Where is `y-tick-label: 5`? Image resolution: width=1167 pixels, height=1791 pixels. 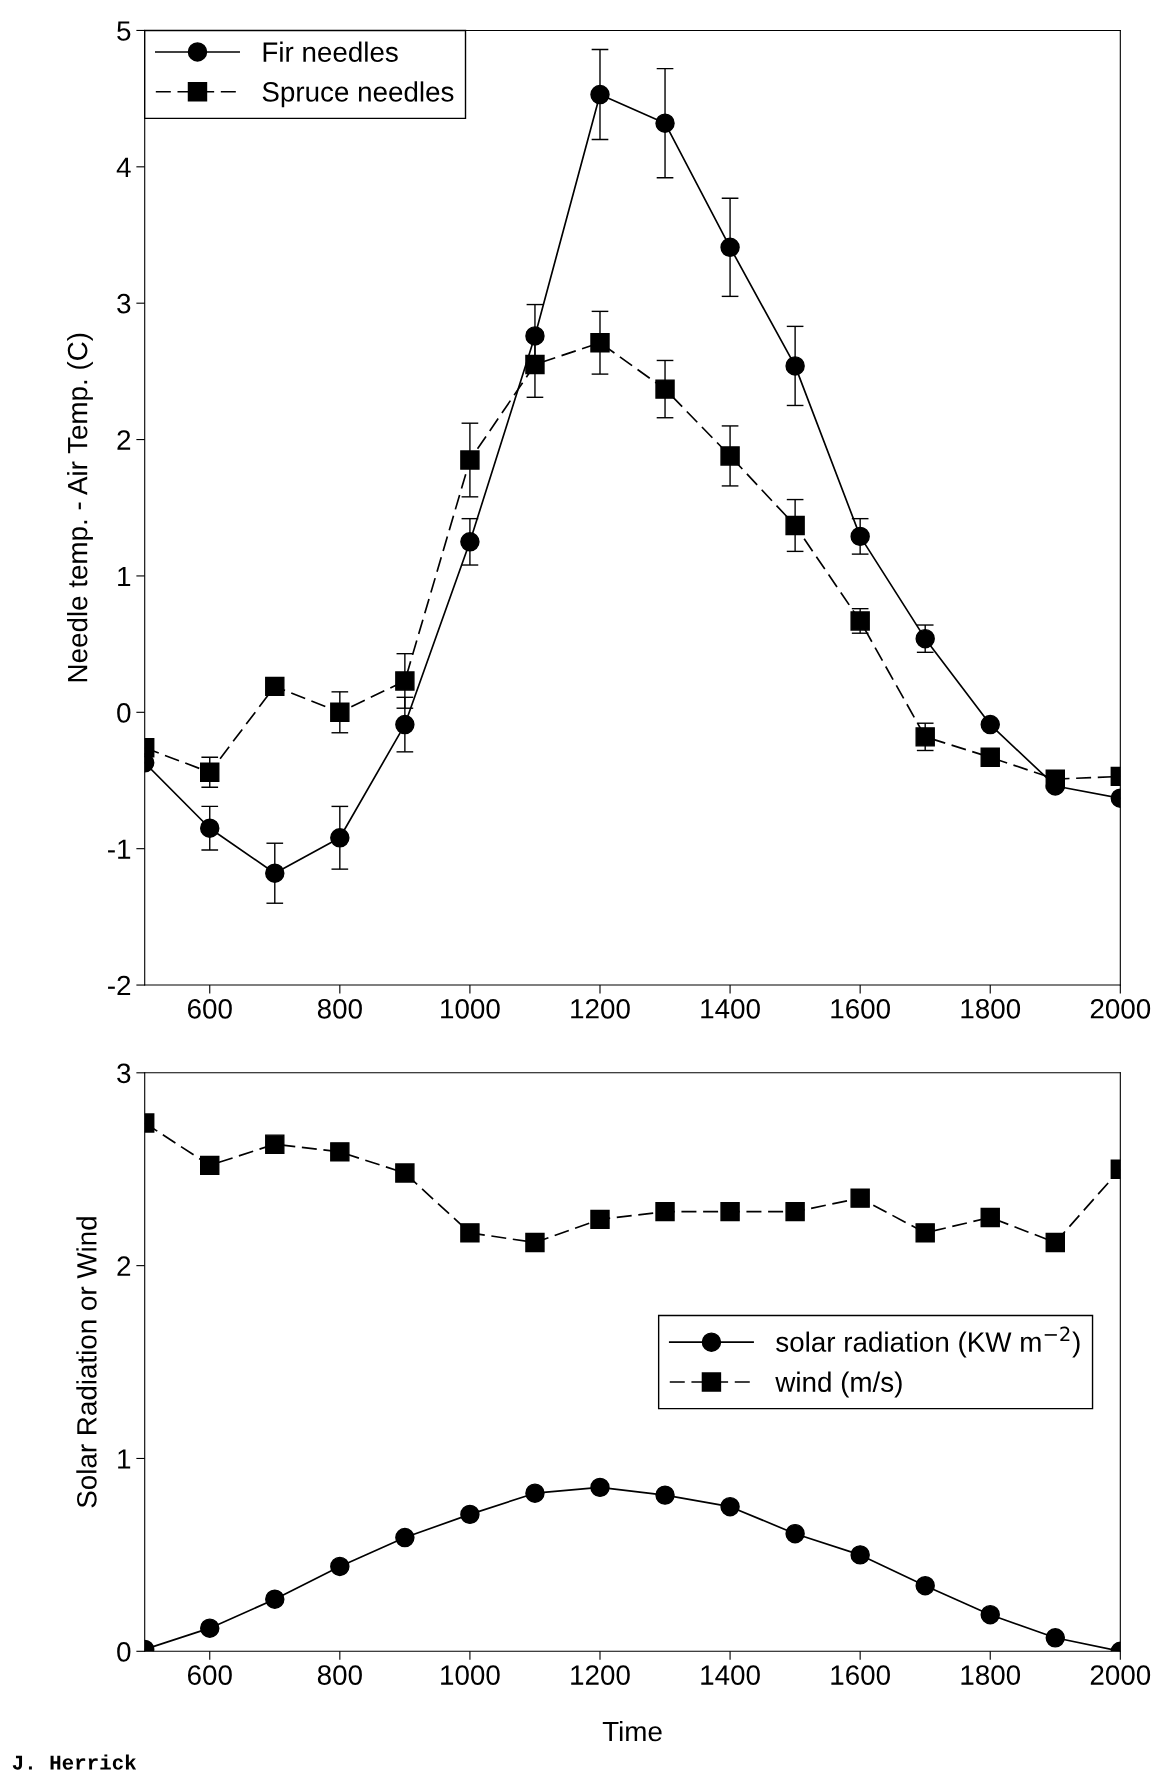 y-tick-label: 5 is located at coordinates (124, 31).